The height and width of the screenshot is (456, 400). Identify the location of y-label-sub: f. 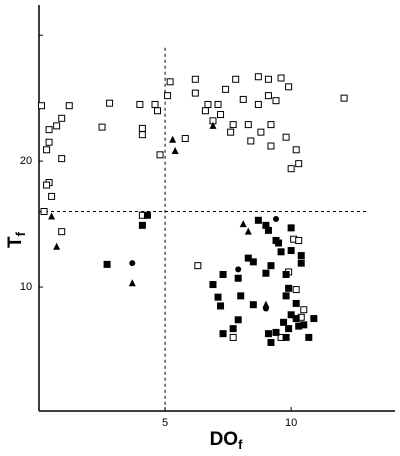
(20, 233).